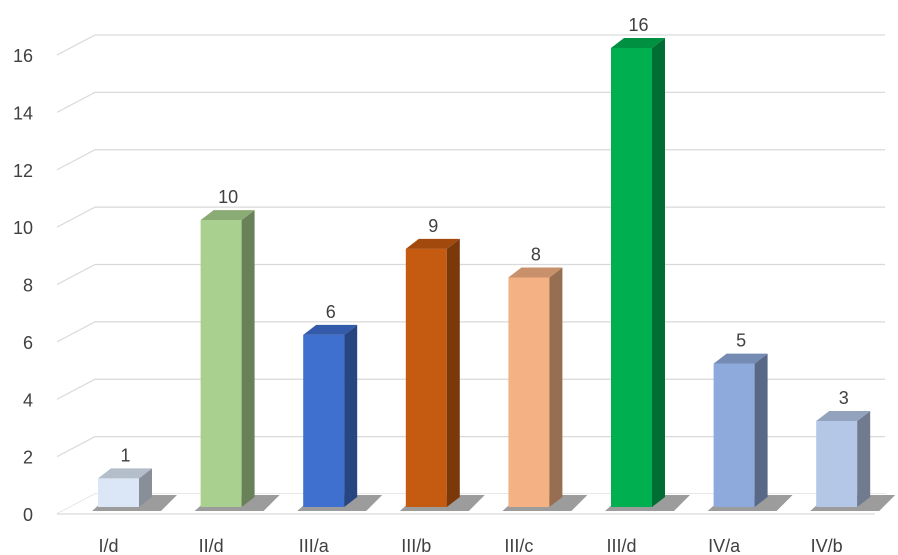  Describe the element at coordinates (314, 545) in the screenshot. I see `x-tick-label: III/a` at that location.